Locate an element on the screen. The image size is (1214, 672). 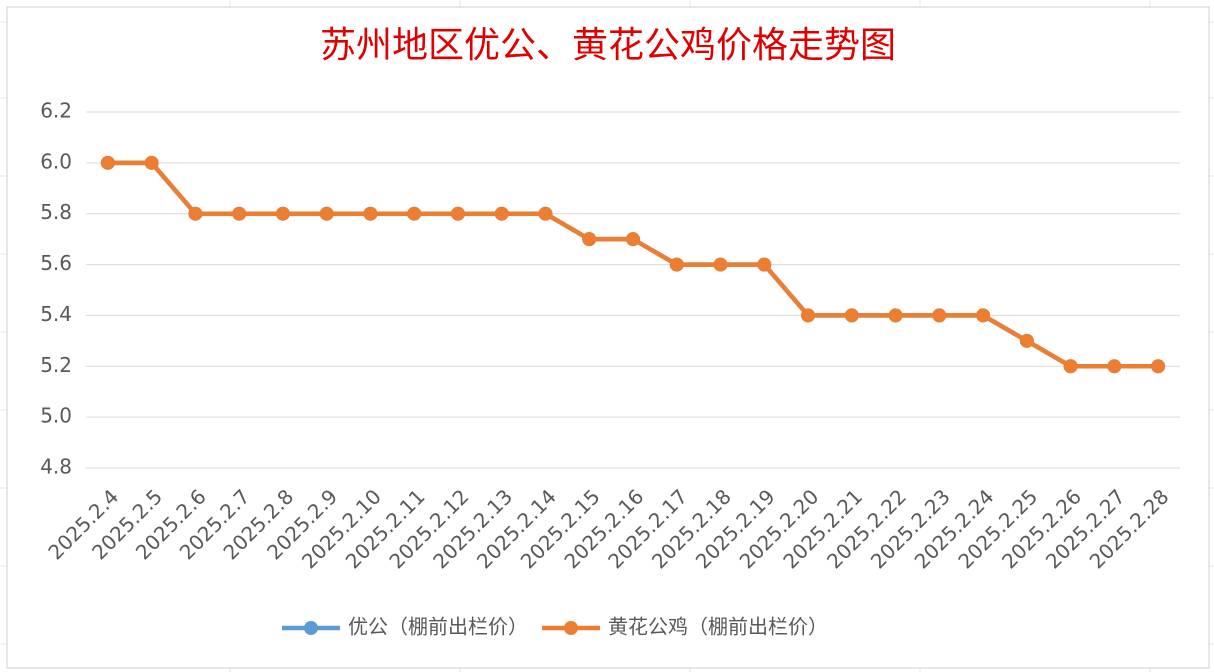
legend-label: 黄花公鸡（棚前出栏价） is located at coordinates (718, 627).